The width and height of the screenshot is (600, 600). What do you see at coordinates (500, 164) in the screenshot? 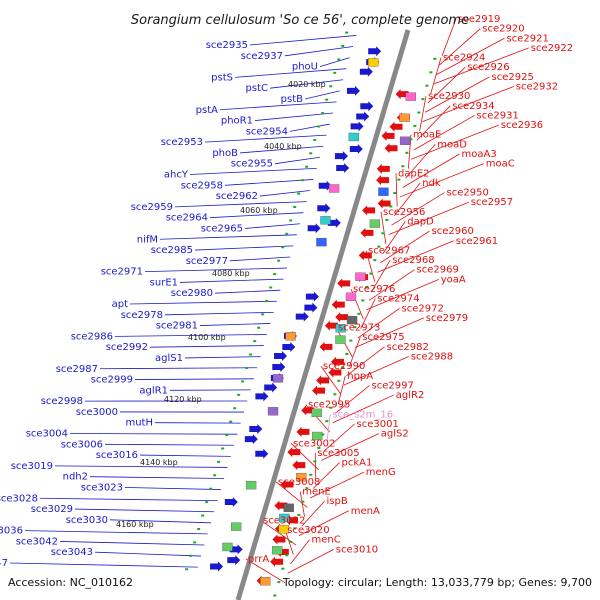
I see `right-gene-label: moaC` at bounding box center [500, 164].